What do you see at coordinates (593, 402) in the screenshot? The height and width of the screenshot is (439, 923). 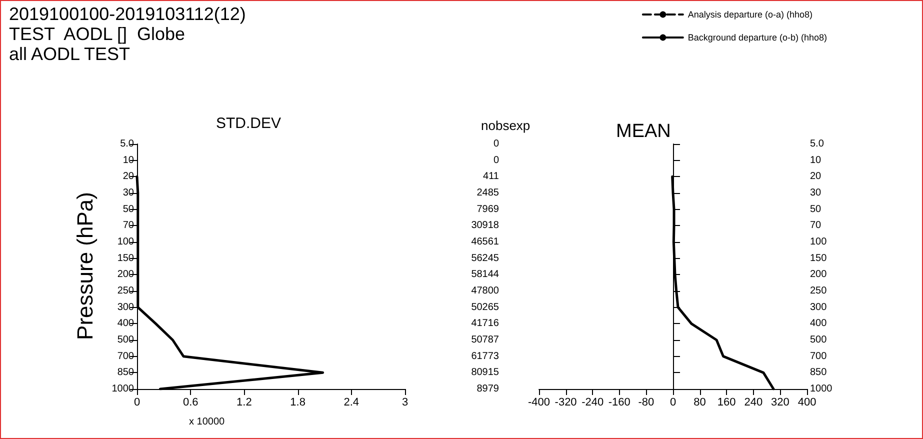 I see `x-tick-label: -240` at bounding box center [593, 402].